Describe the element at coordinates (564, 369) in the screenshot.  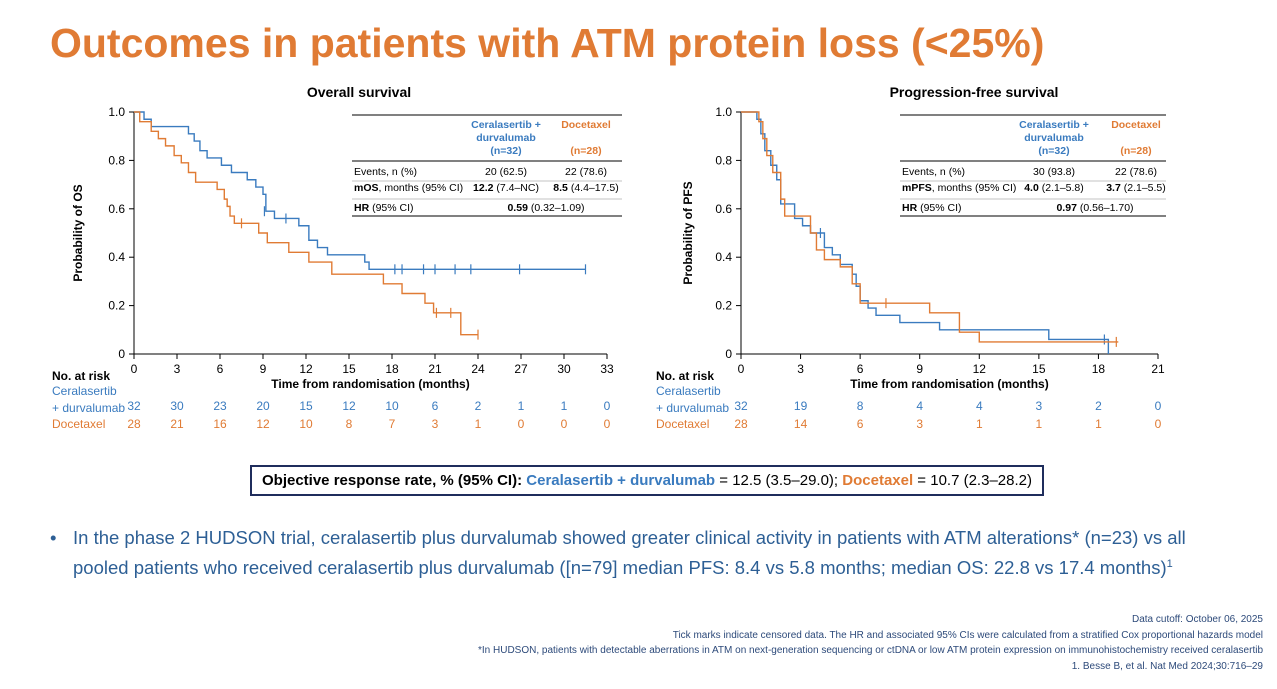
I see `x-tick-label: 30` at that location.